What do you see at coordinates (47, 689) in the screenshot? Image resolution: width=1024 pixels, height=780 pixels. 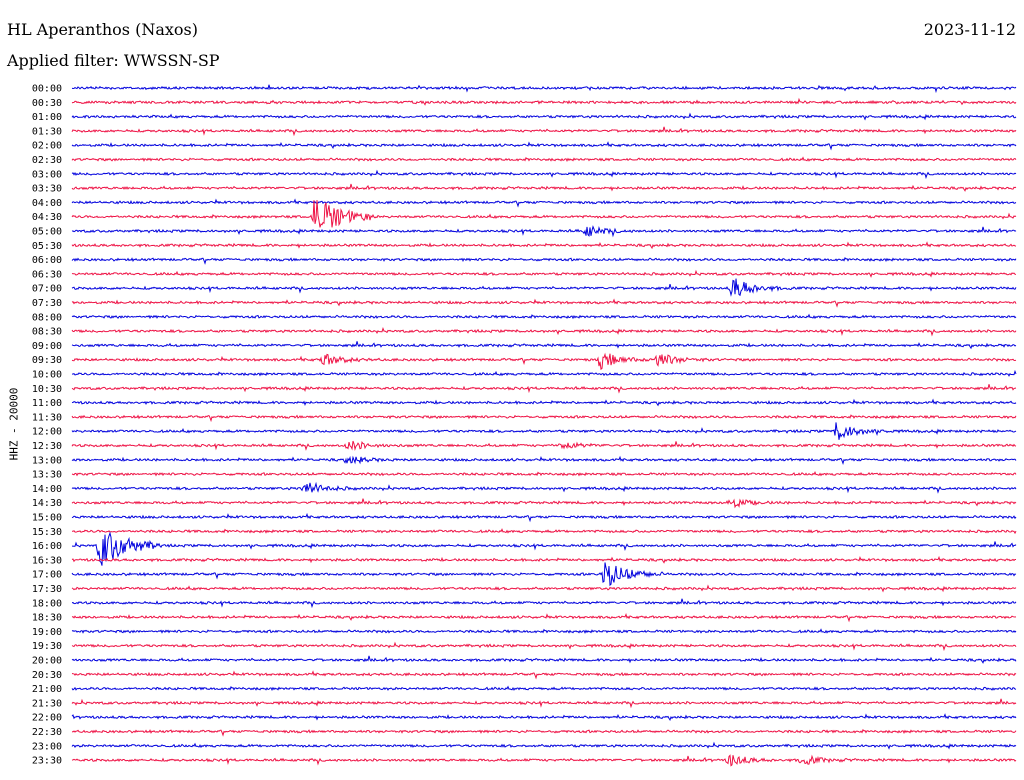 I see `row-time-label: 21:00` at bounding box center [47, 689].